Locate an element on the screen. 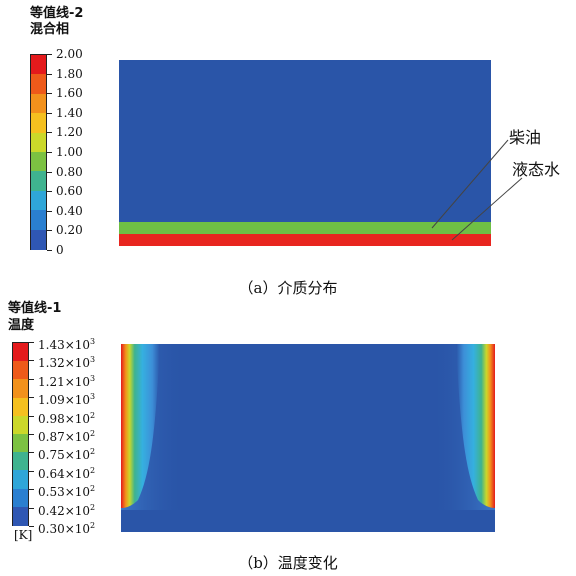 The height and width of the screenshot is (576, 576). colorbar-tick-label: 1.43×103 is located at coordinates (67, 344).